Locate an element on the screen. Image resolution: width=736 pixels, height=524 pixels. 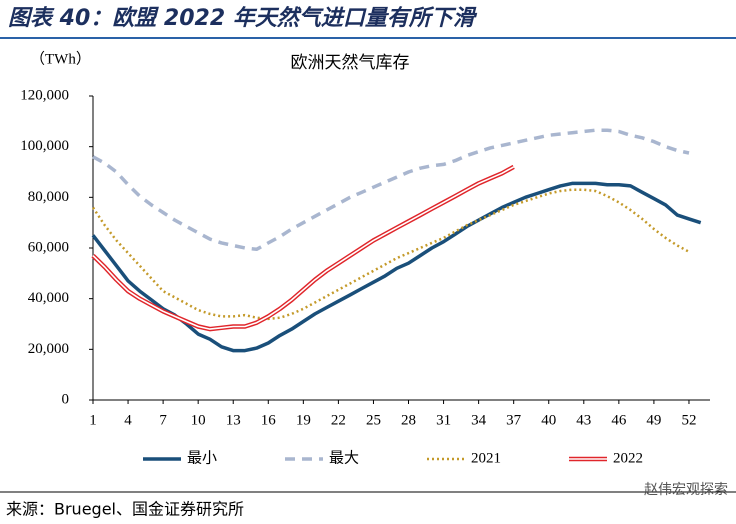
legend-label: 最大 is located at coordinates (344, 457).